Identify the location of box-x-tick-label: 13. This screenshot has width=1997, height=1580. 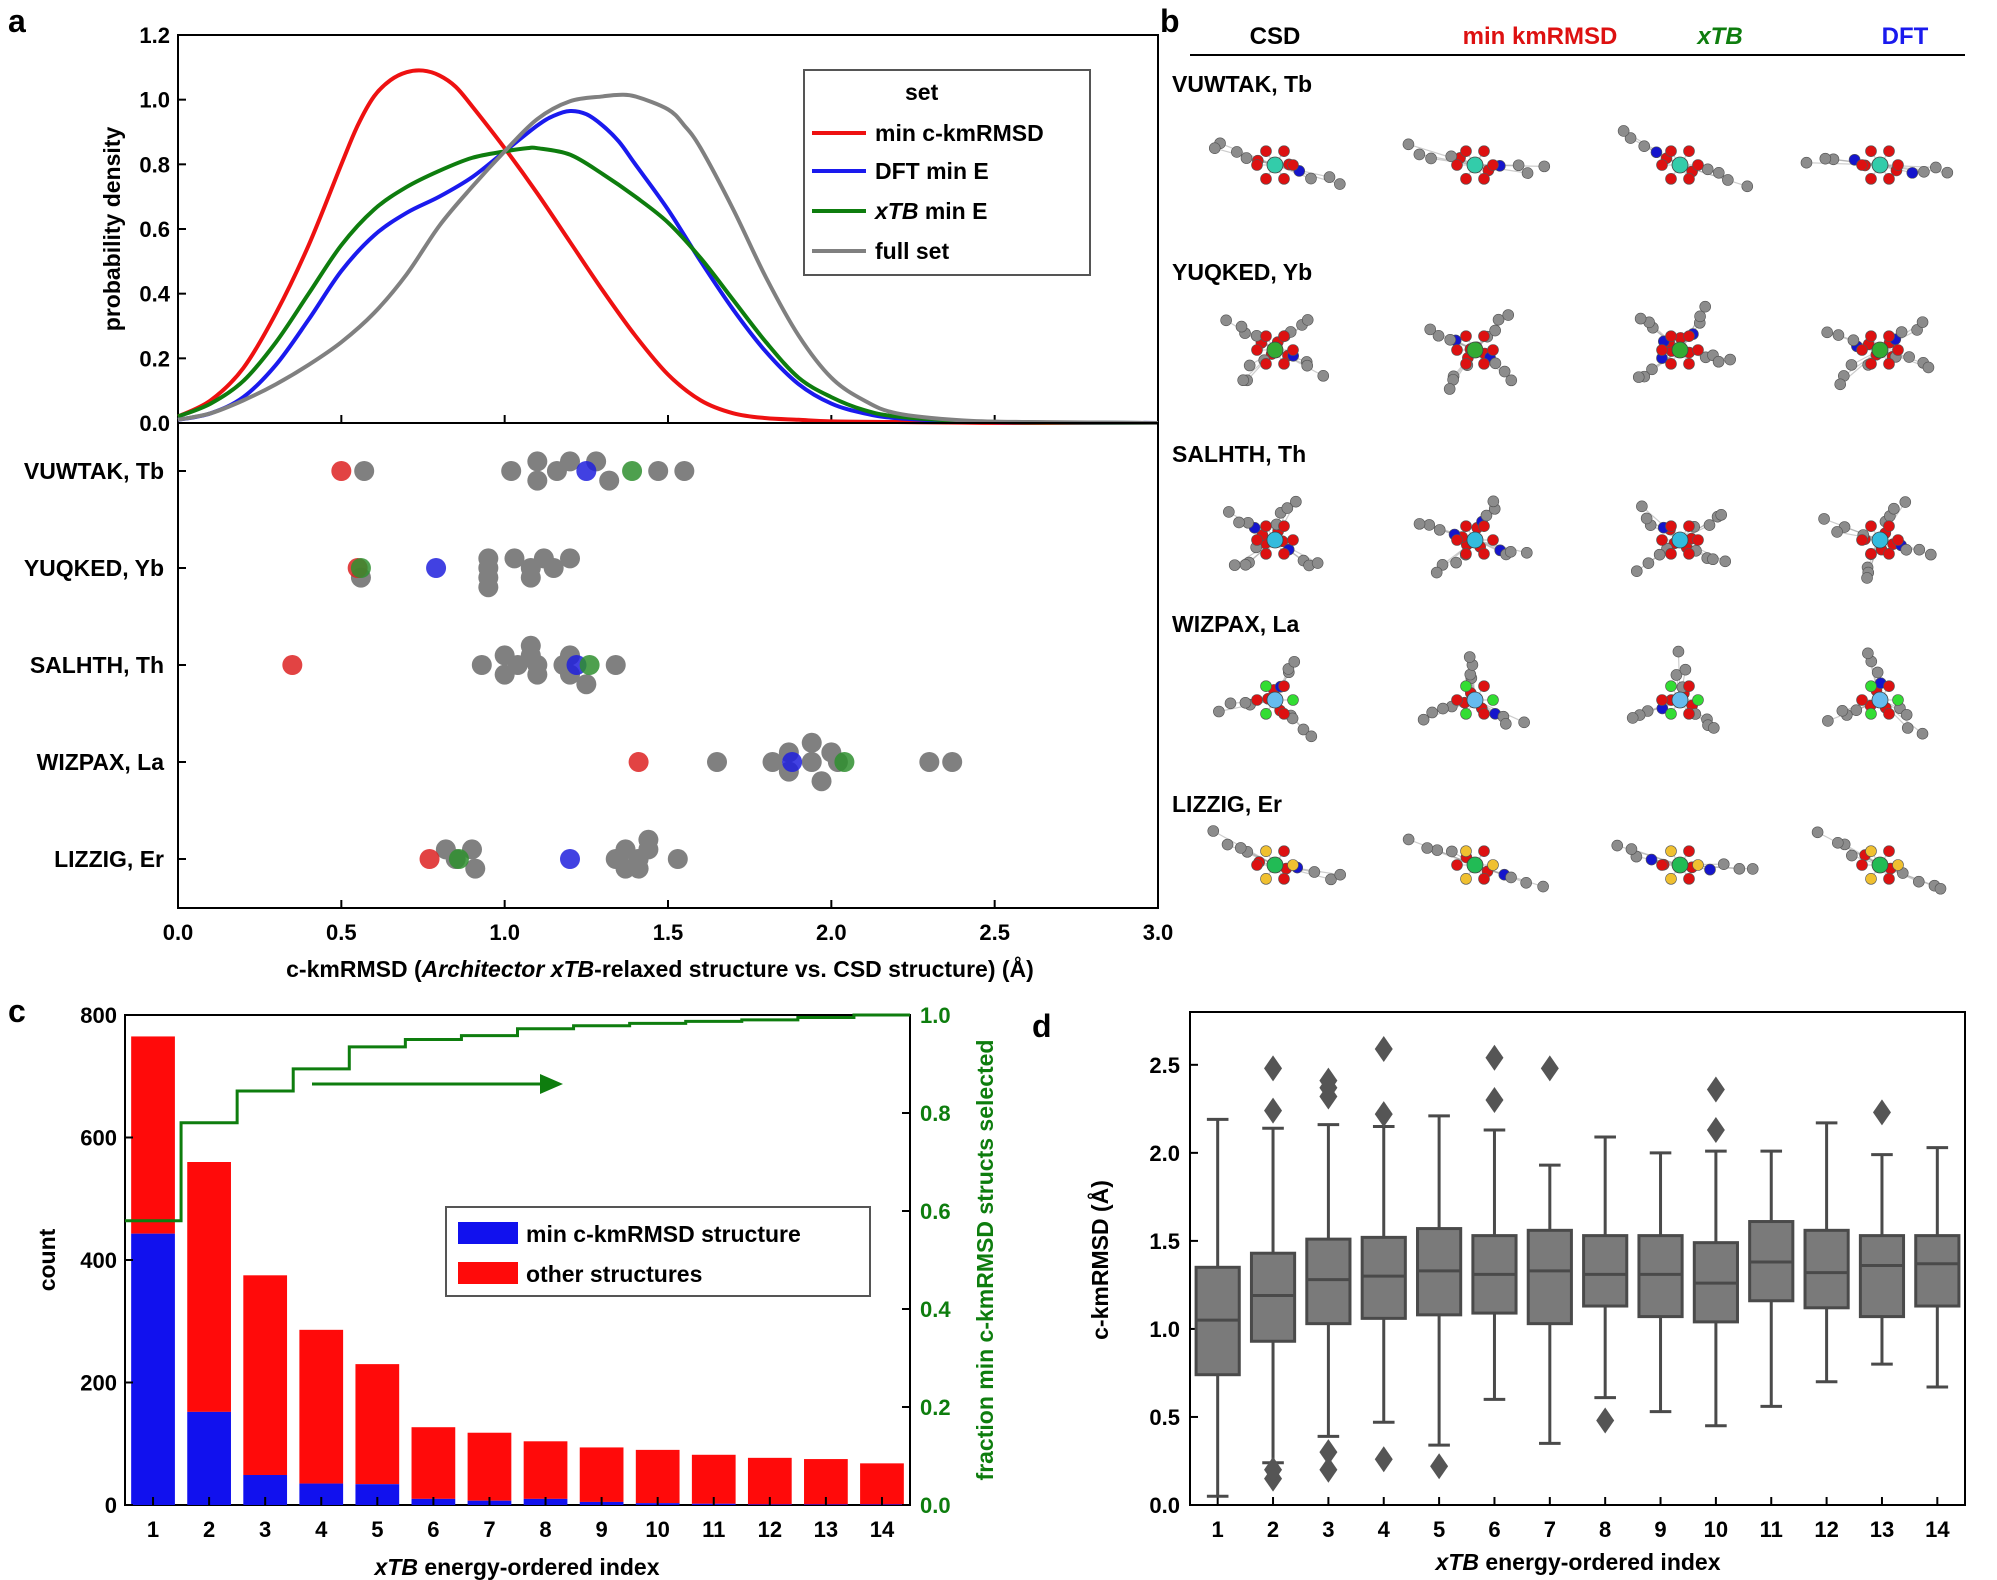
(1882, 1529).